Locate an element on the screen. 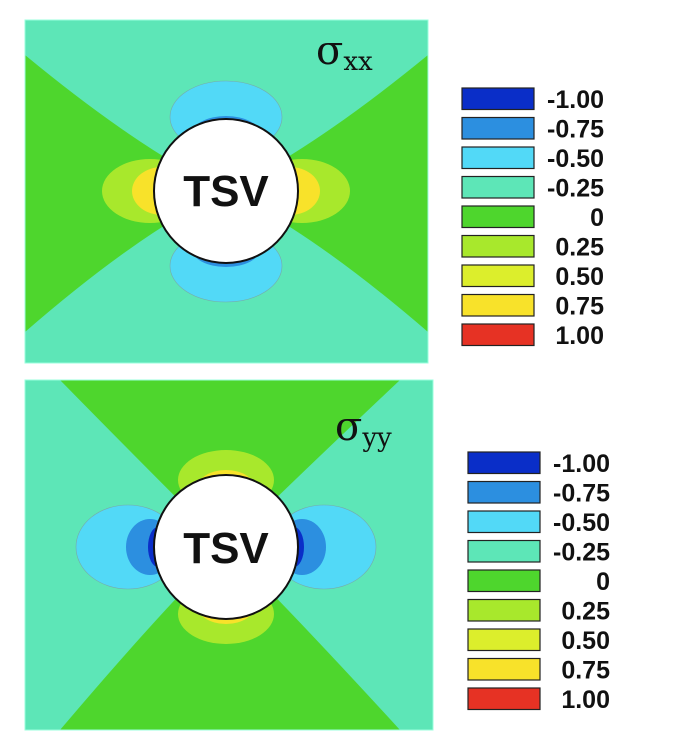 The image size is (680, 744). field-title: σxx is located at coordinates (344, 52).